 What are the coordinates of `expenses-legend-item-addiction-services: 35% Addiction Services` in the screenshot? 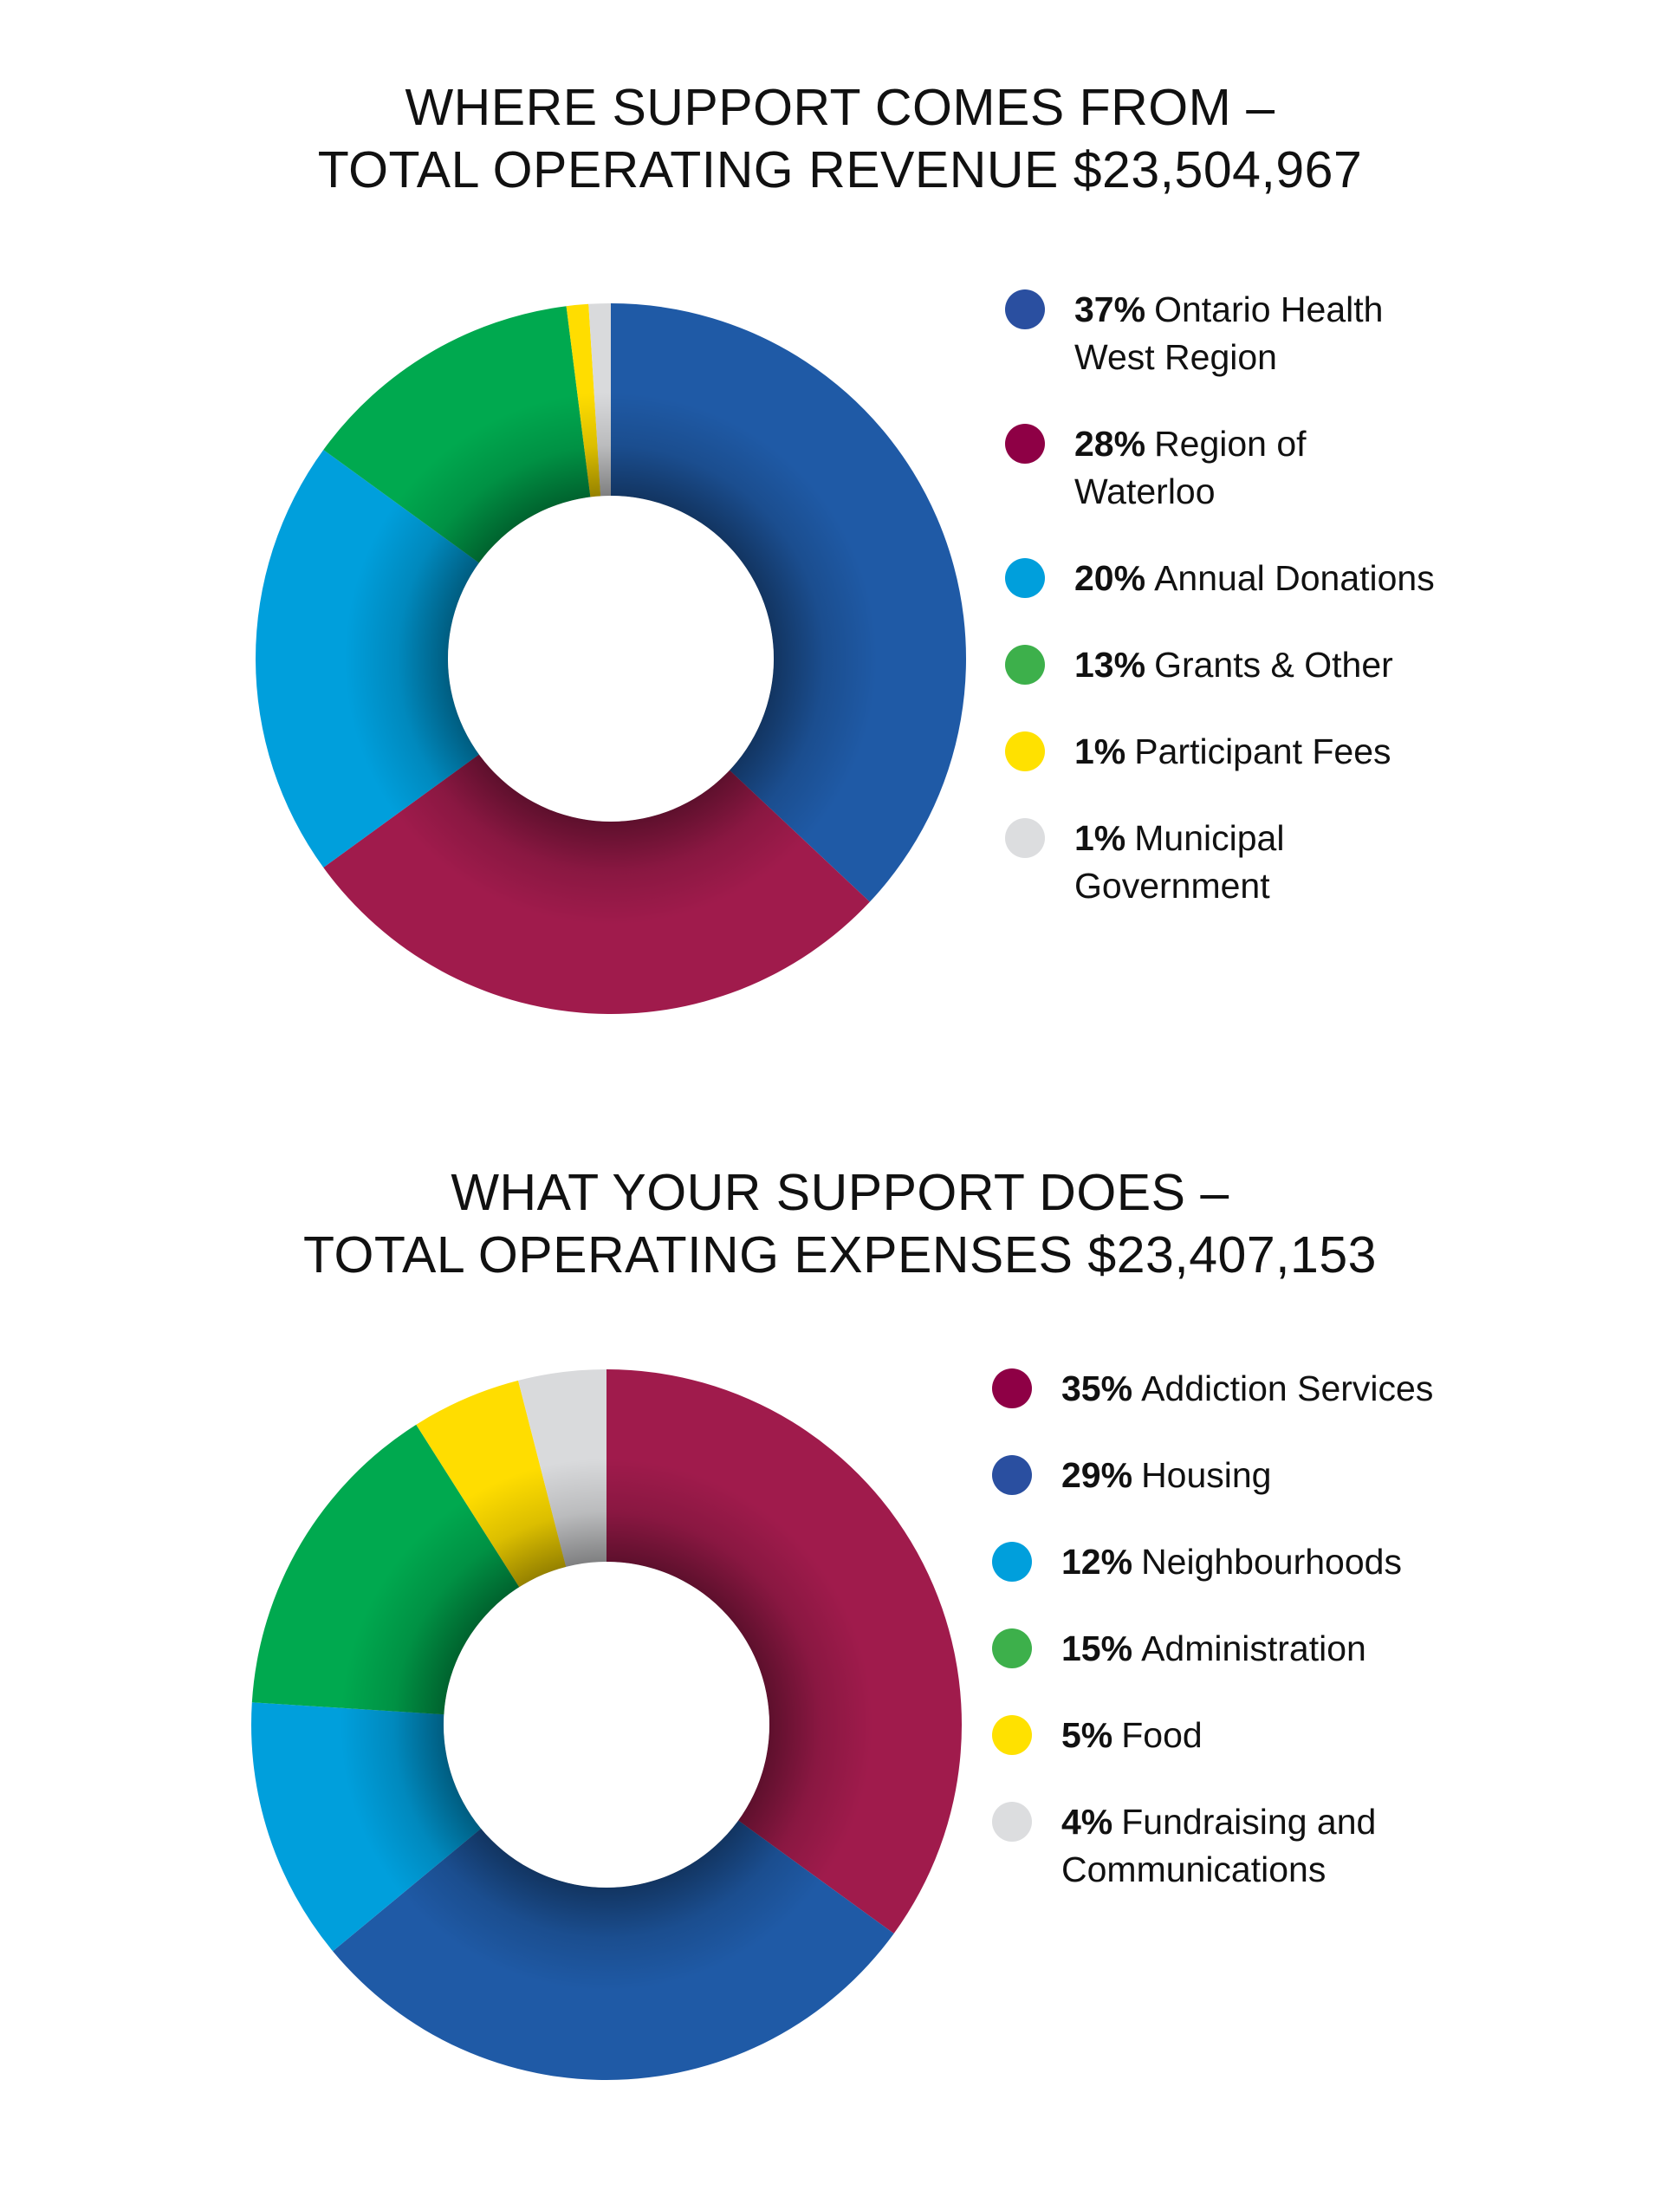 It's located at (1217, 1389).